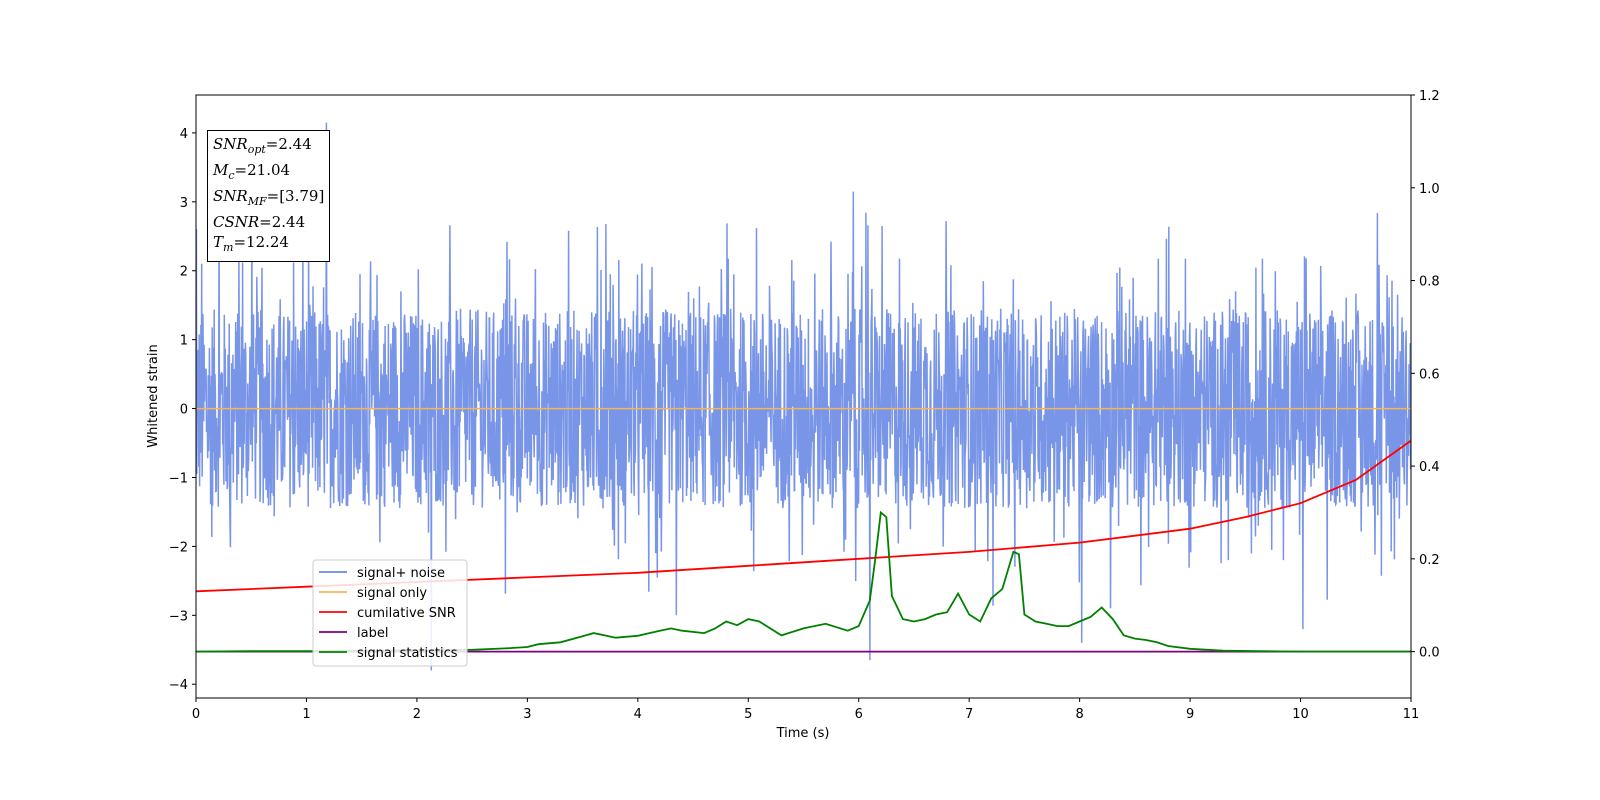 The height and width of the screenshot is (800, 1600). What do you see at coordinates (184, 134) in the screenshot?
I see `y-left-tick-label: 4` at bounding box center [184, 134].